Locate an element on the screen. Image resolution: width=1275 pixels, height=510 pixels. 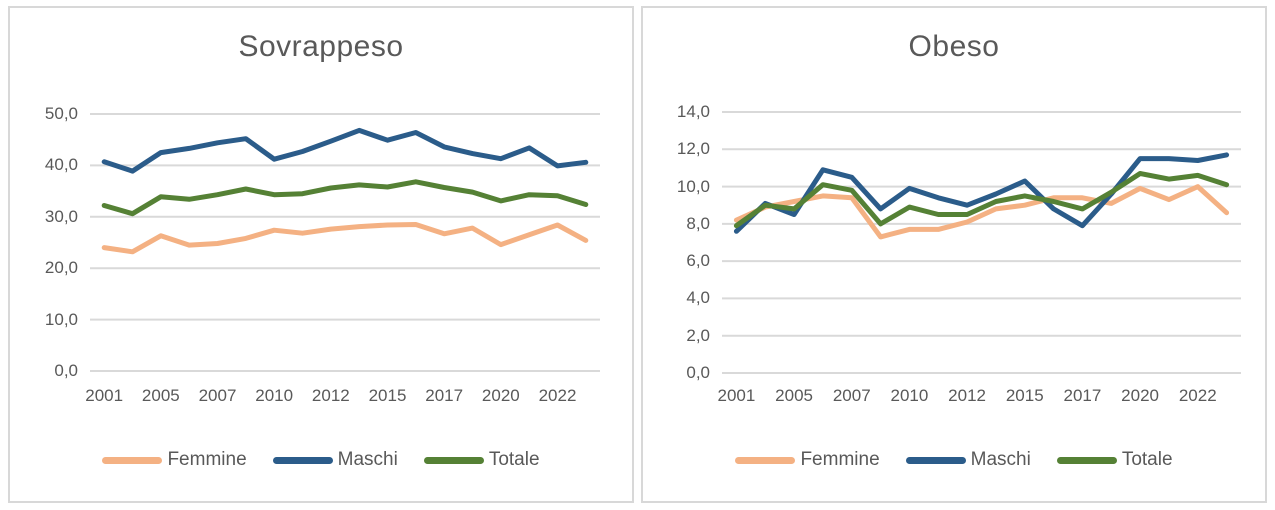
y-axis-tick-label: 6,0 is located at coordinates (698, 261).